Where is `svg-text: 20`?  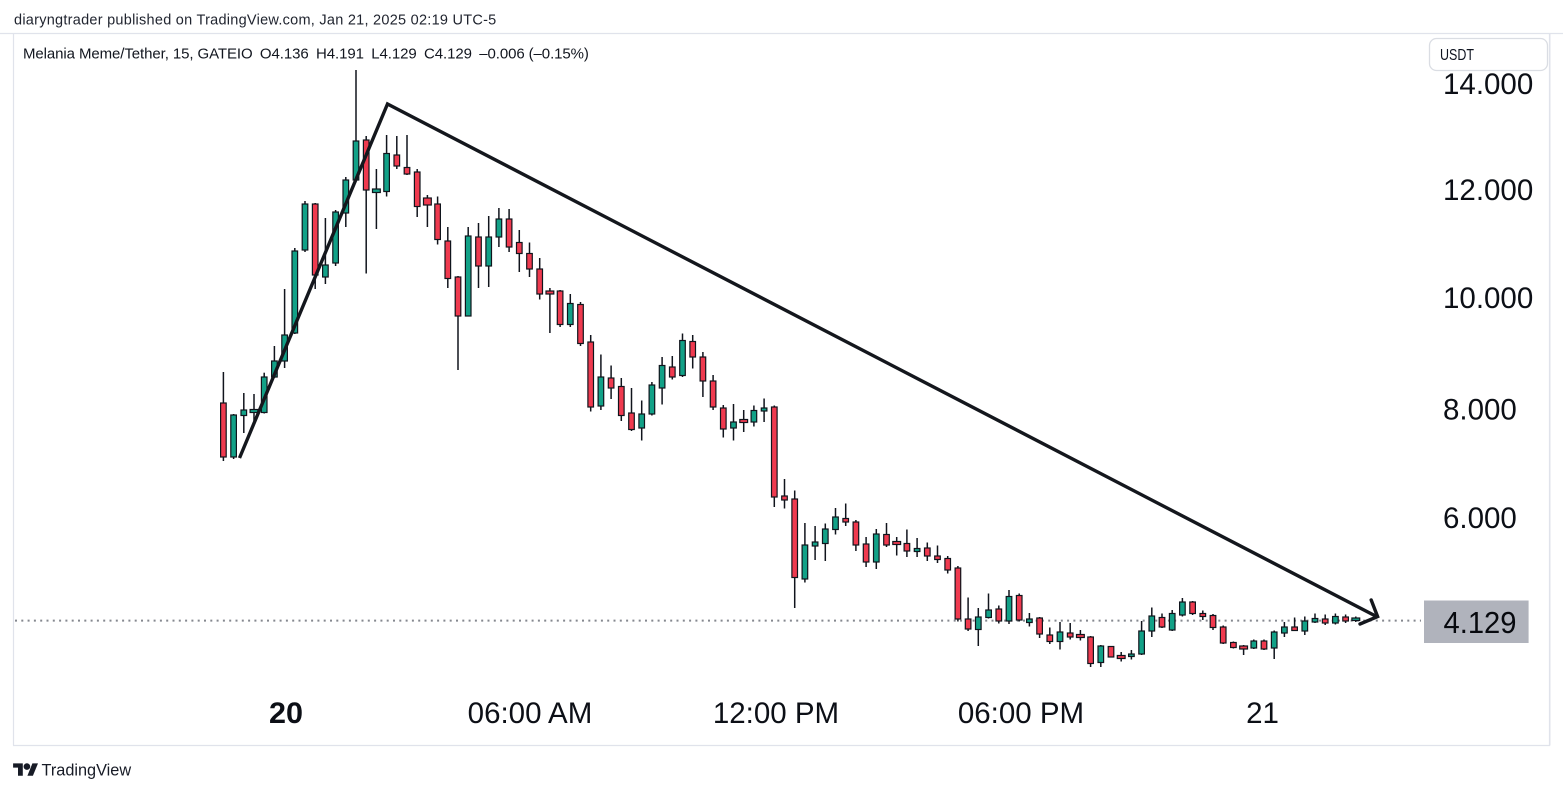
svg-text: 20 is located at coordinates (286, 713).